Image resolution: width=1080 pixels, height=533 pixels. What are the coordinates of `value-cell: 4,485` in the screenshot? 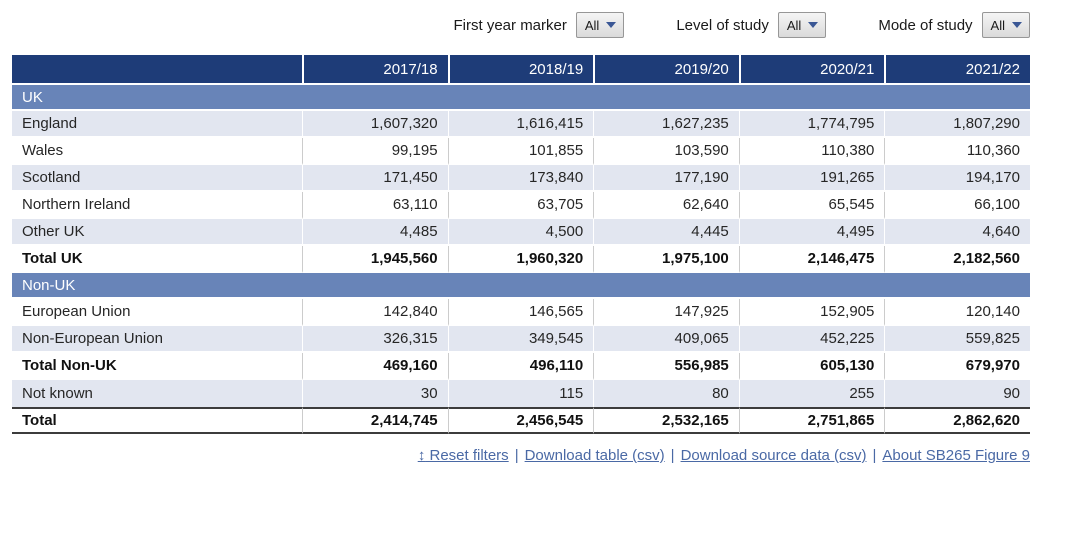 It's located at (375, 232).